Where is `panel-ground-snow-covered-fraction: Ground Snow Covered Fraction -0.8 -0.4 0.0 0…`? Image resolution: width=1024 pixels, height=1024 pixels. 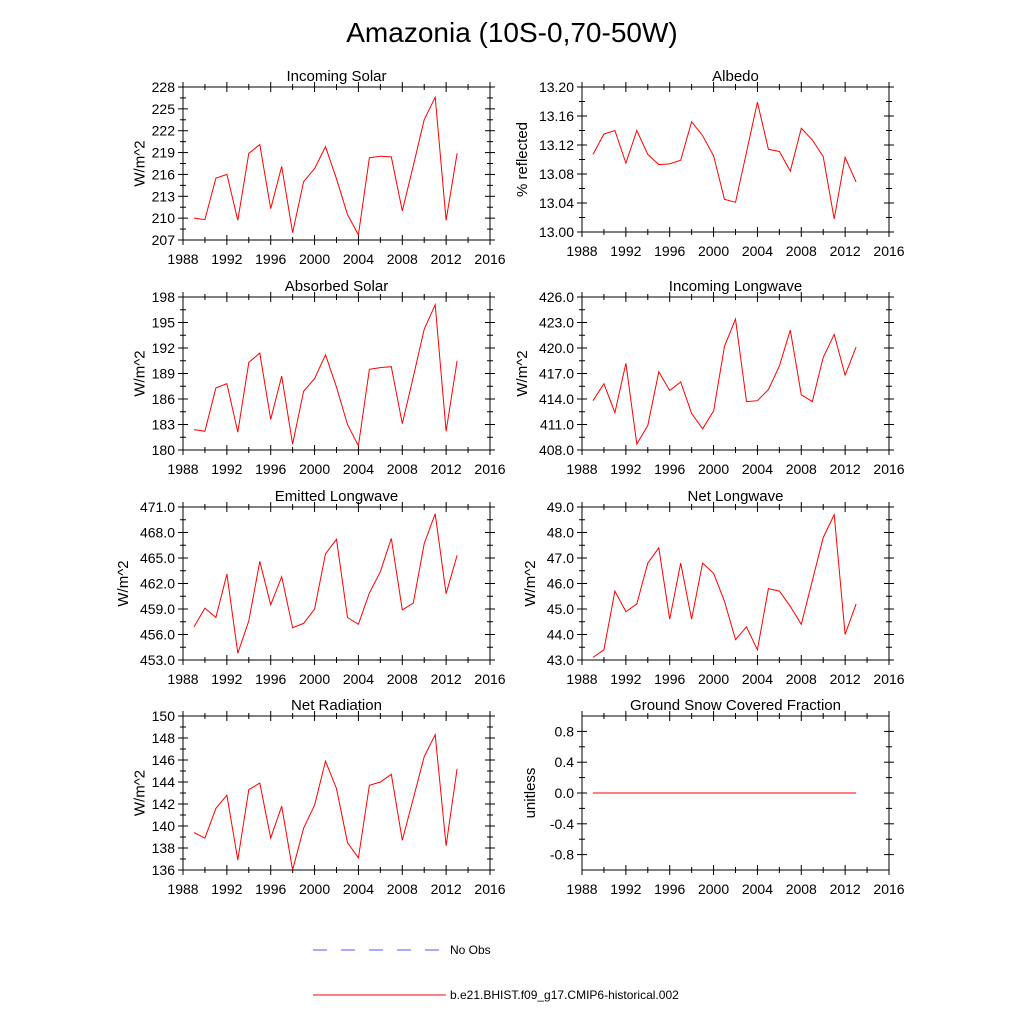 panel-ground-snow-covered-fraction: Ground Snow Covered Fraction -0.8 -0.4 0.0 0… is located at coordinates (713, 797).